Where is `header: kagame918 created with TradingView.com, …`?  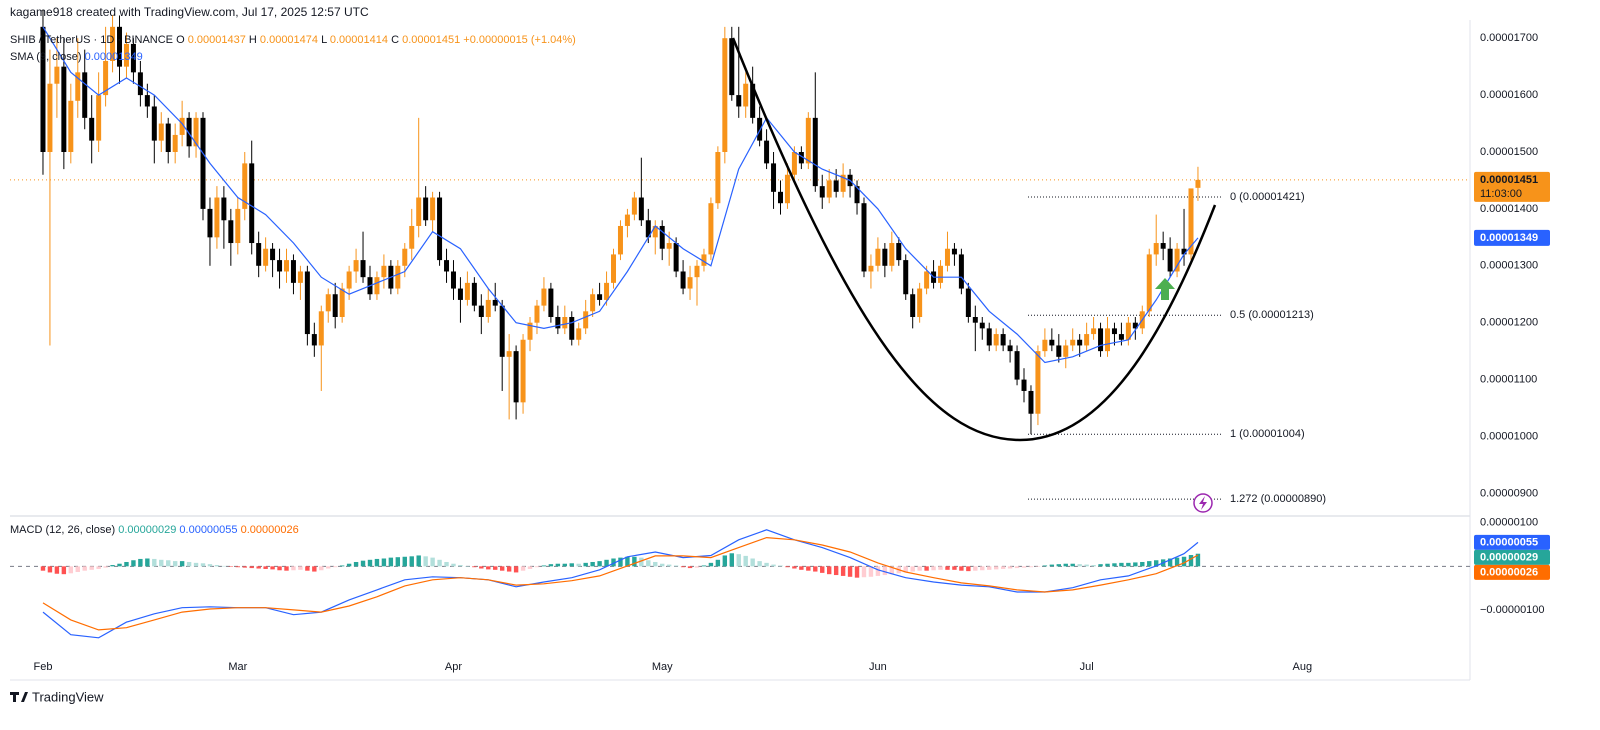
header: kagame918 created with TradingView.com, … is located at coordinates (189, 12).